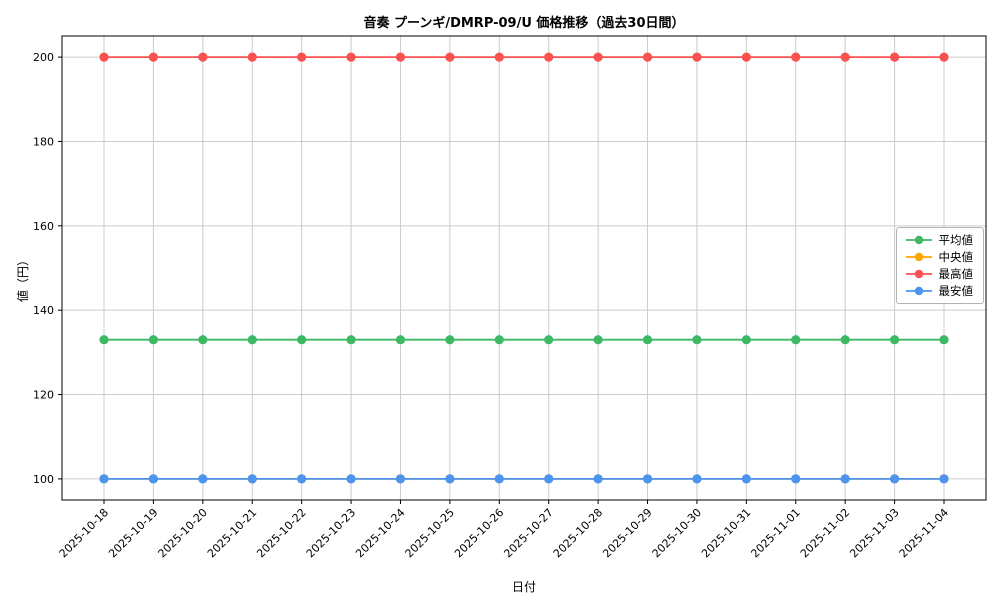 This screenshot has width=1000, height=600. Describe the element at coordinates (430, 533) in the screenshot. I see `x-tick-label: 2025-10-25` at that location.